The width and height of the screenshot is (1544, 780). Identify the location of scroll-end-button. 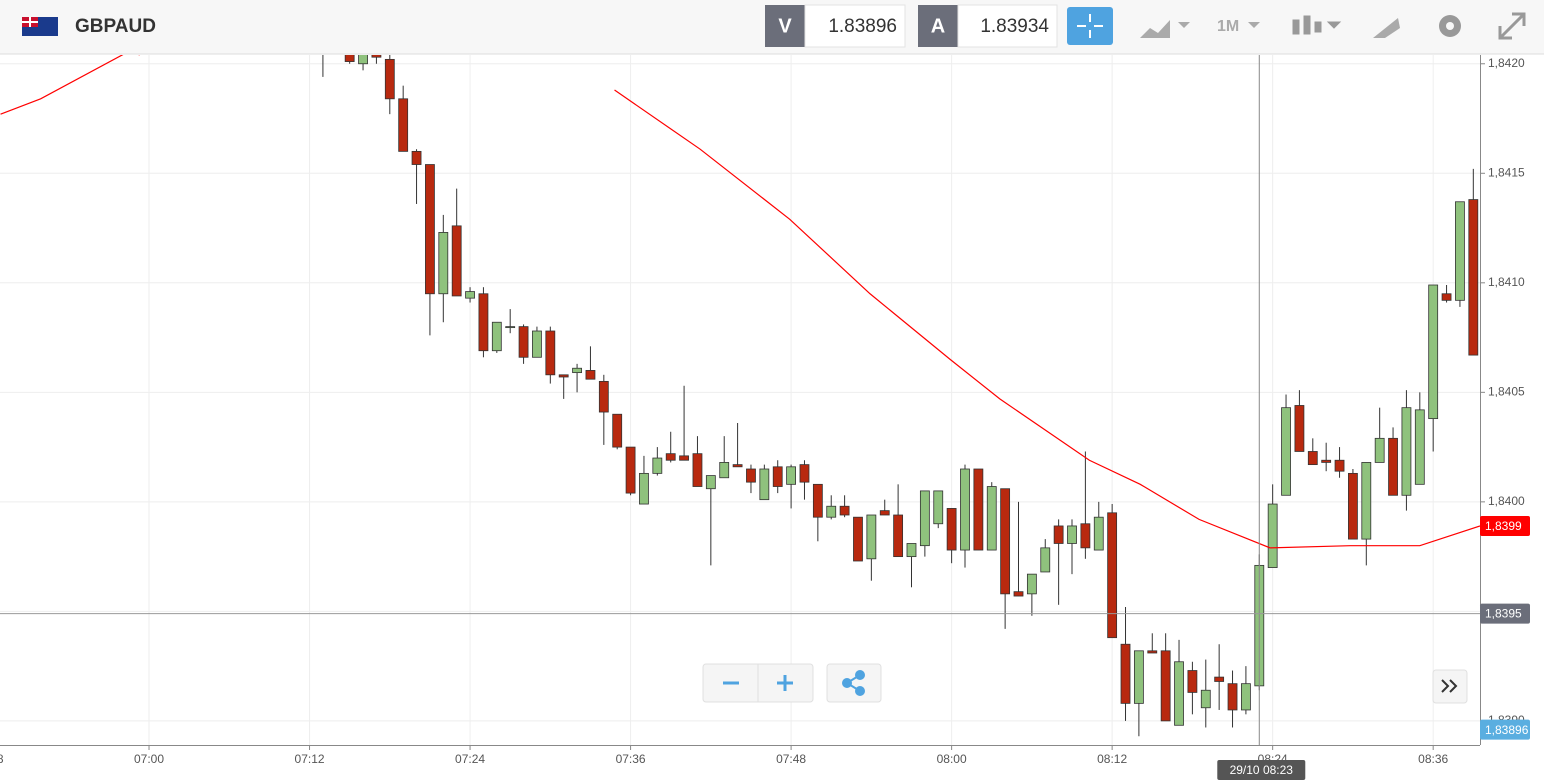
(1450, 686).